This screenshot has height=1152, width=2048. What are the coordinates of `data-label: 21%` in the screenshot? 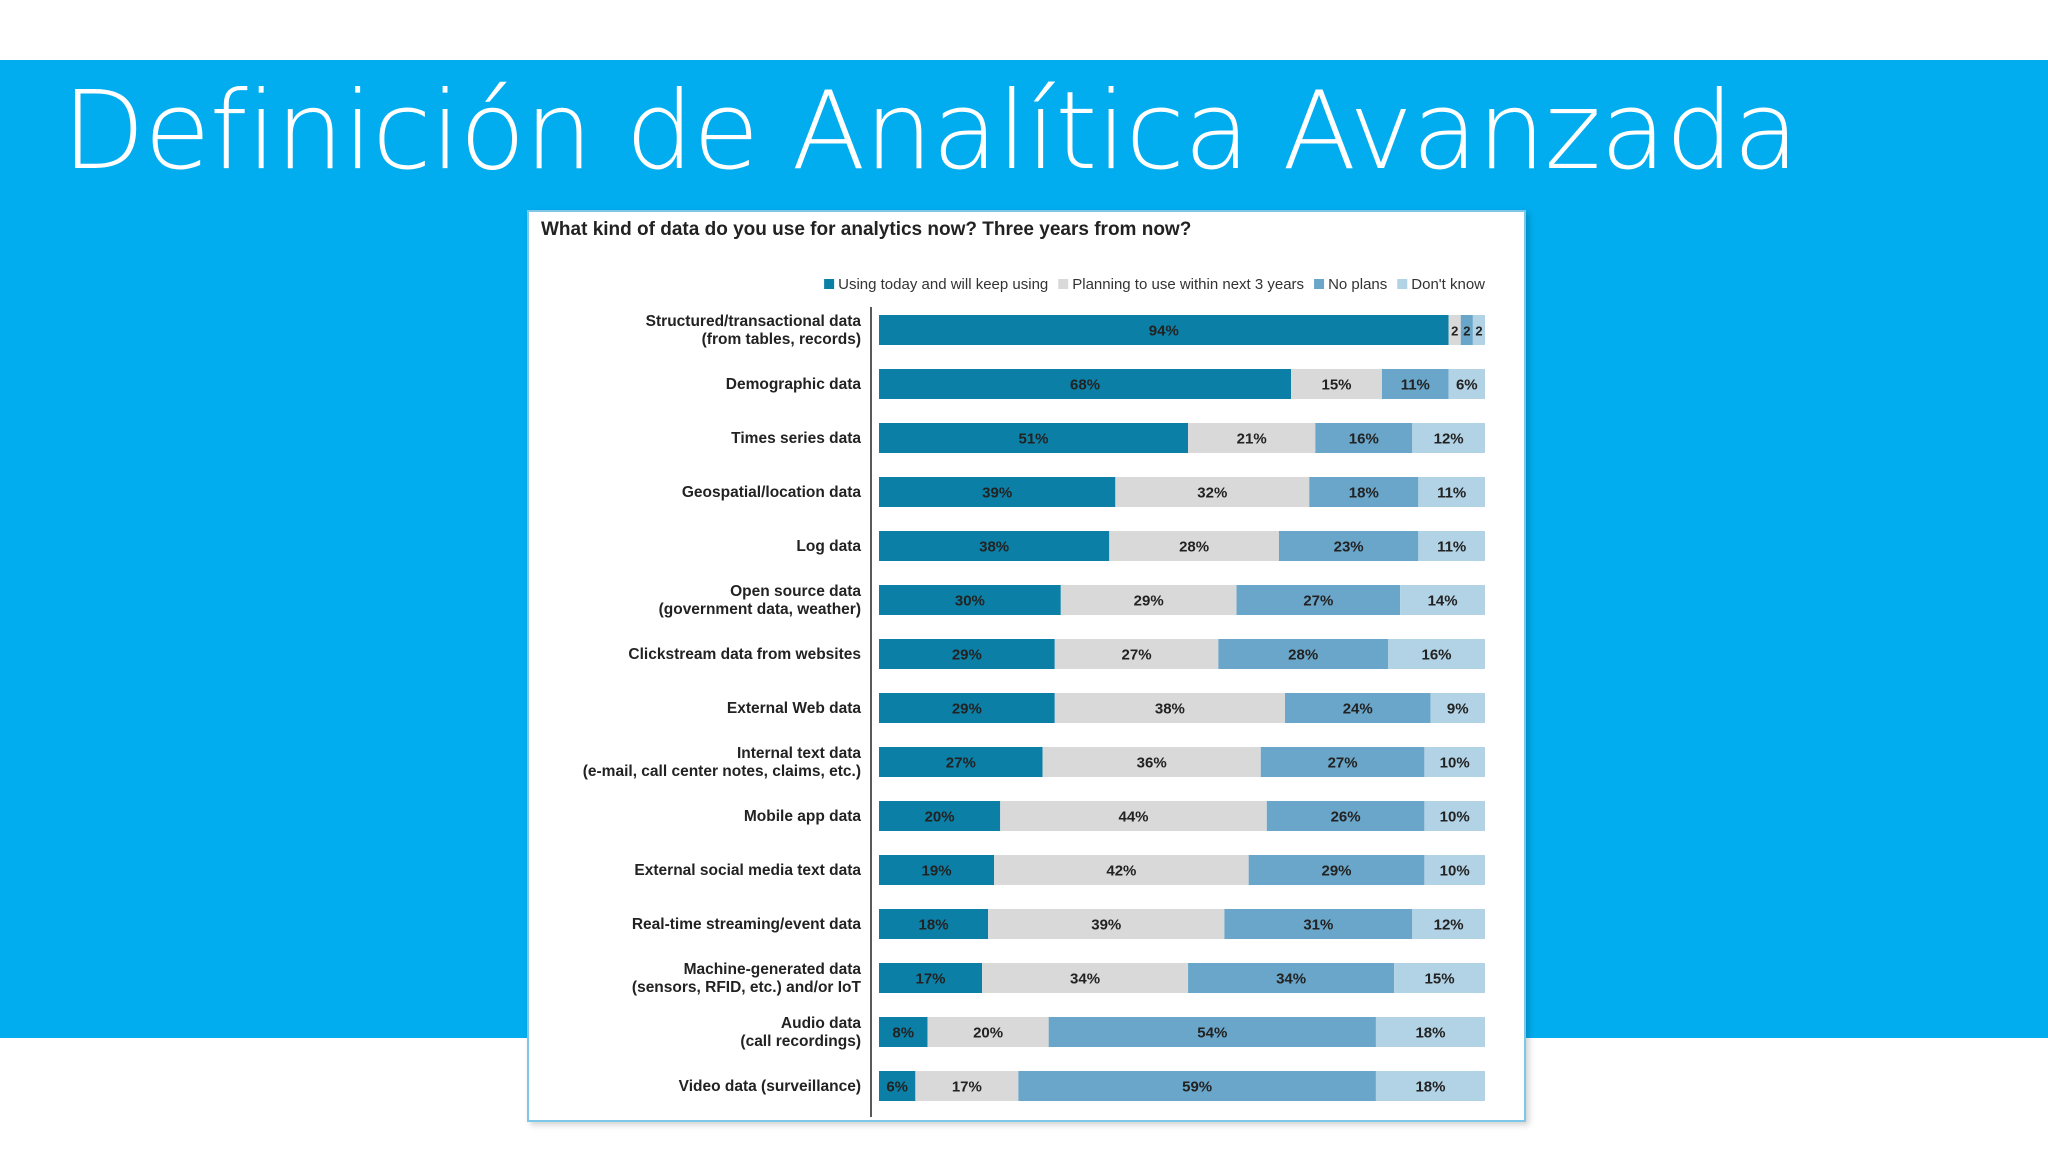 It's located at (1252, 439).